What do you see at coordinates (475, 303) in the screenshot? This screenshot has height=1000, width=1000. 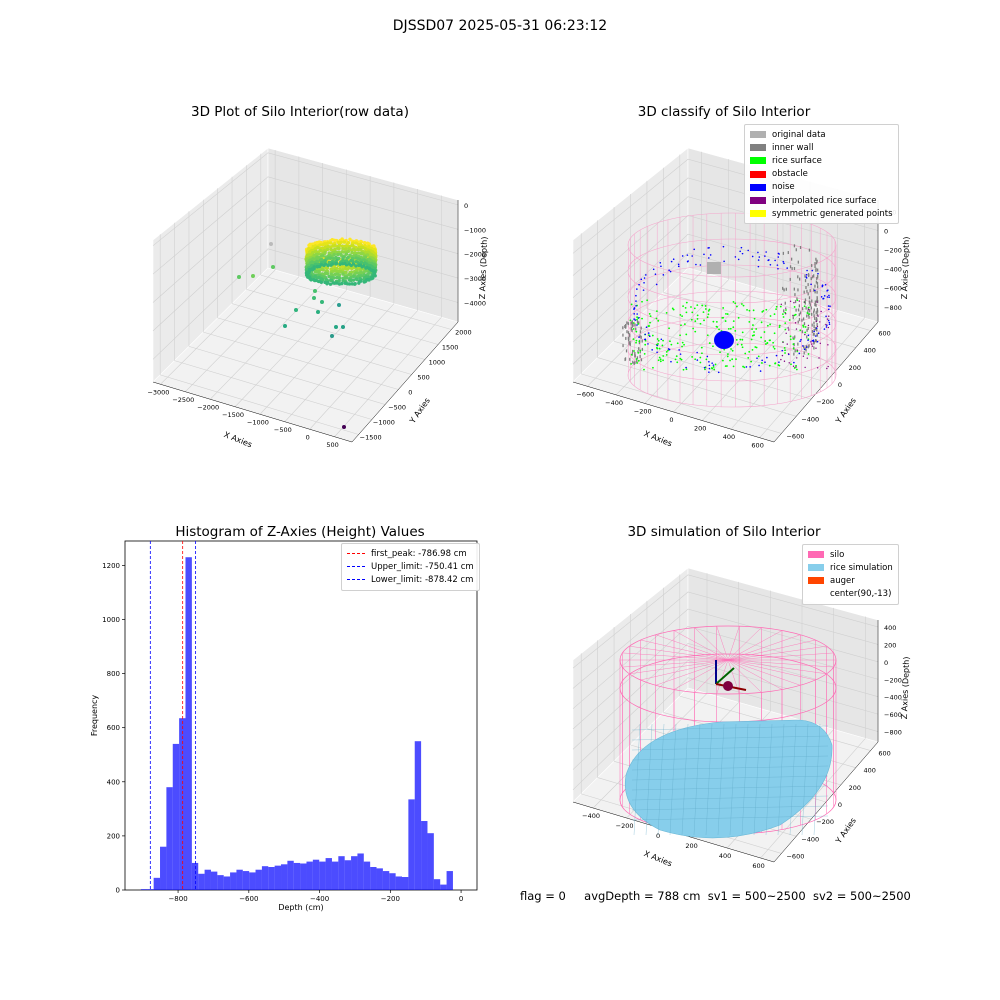 I see `p1-z-tick-label: −4000` at bounding box center [475, 303].